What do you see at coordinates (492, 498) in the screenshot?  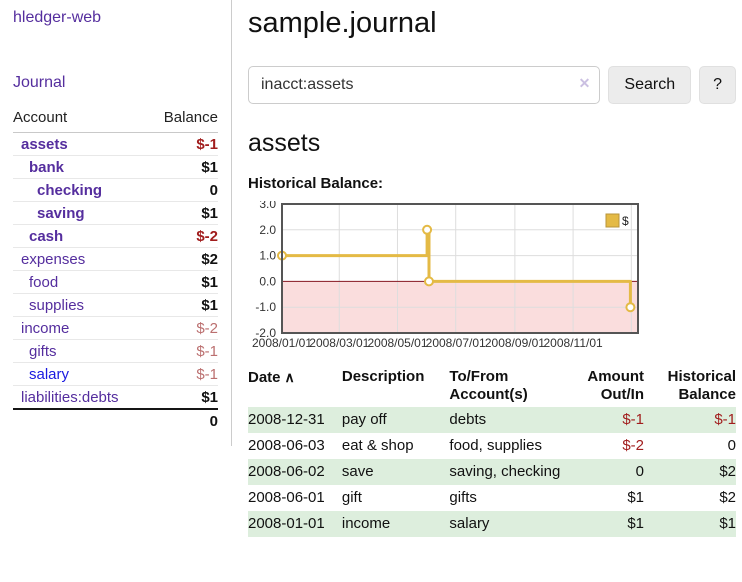 I see `table-row: 2008-06-01 gift gifts $1 $2` at bounding box center [492, 498].